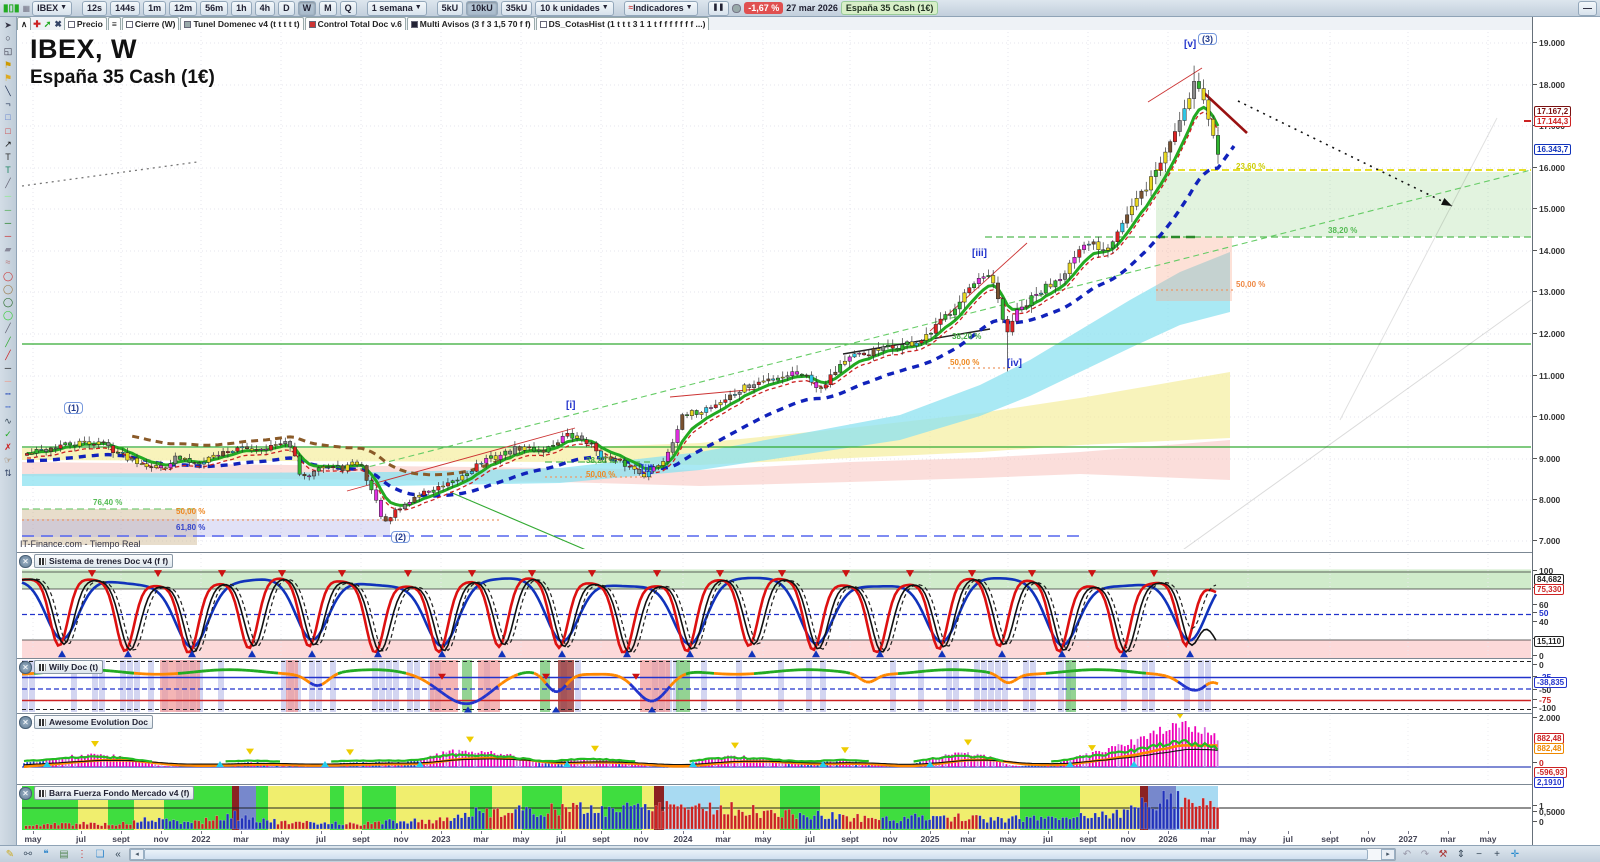  I want to click on minimize-button: —, so click(1587, 8).